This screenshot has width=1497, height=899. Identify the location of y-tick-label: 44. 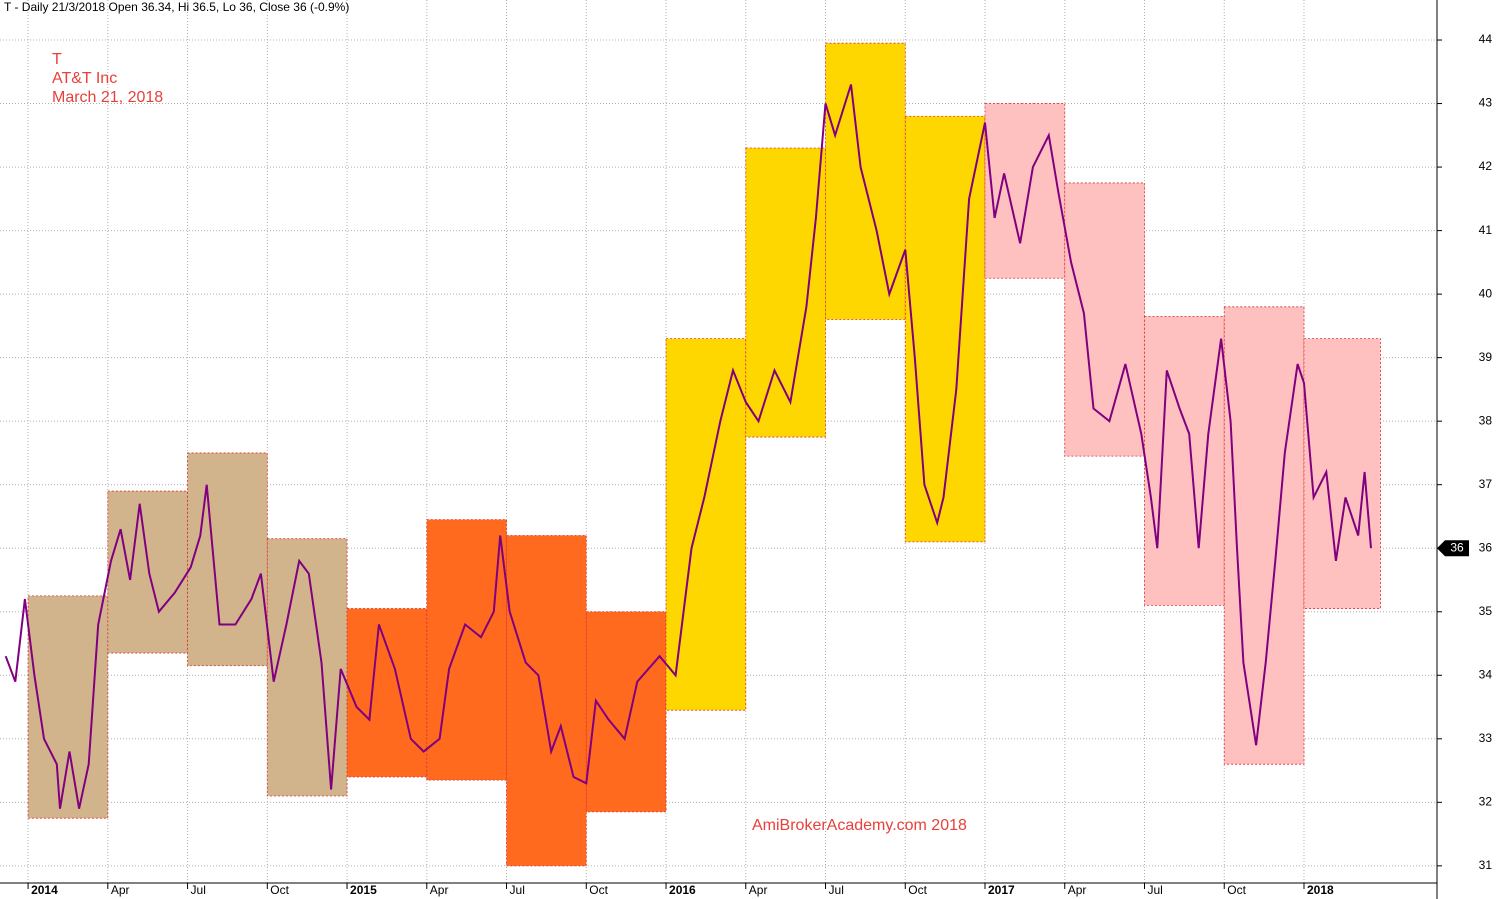
(1486, 39).